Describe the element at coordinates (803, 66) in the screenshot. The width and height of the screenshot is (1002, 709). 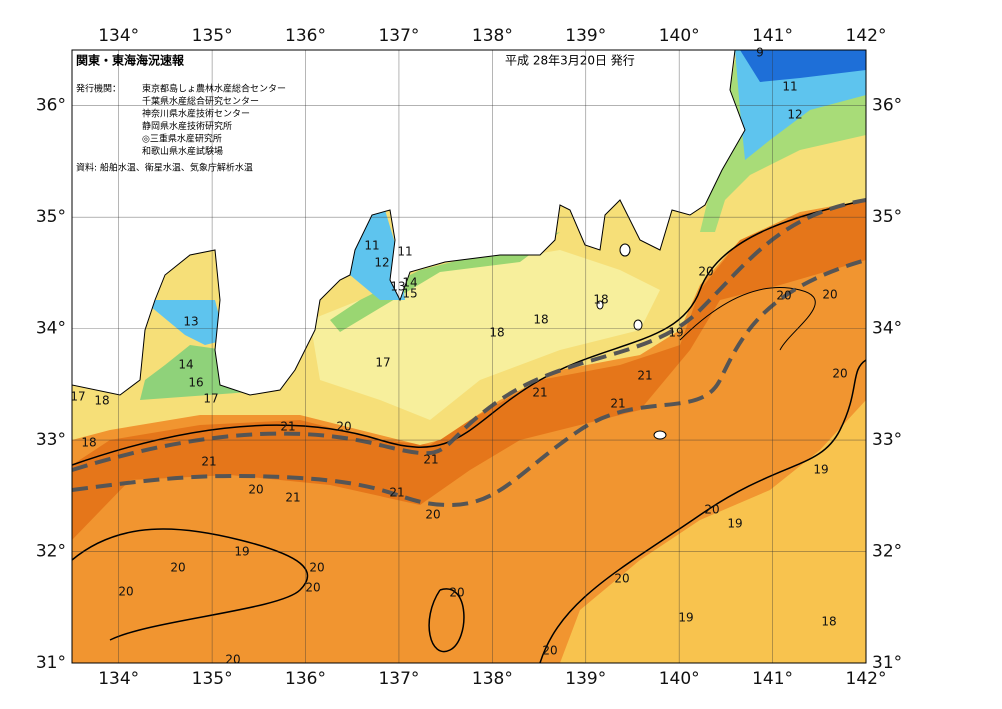
I see `deep-blue-zone` at that location.